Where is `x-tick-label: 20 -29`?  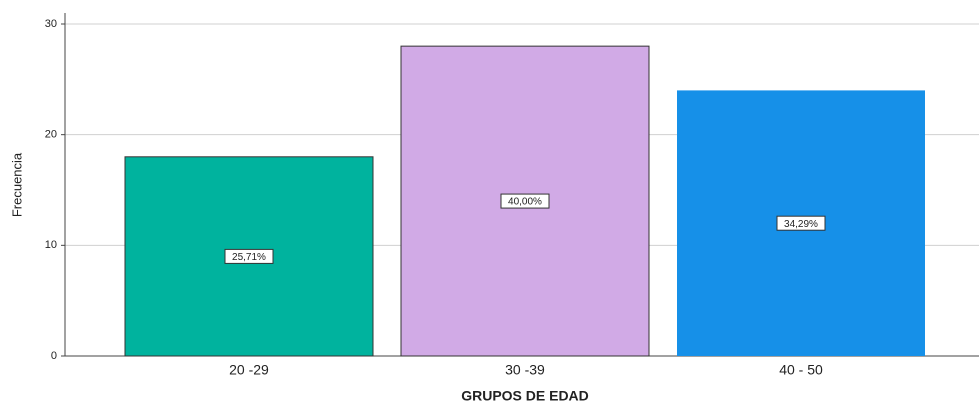 x-tick-label: 20 -29 is located at coordinates (249, 370).